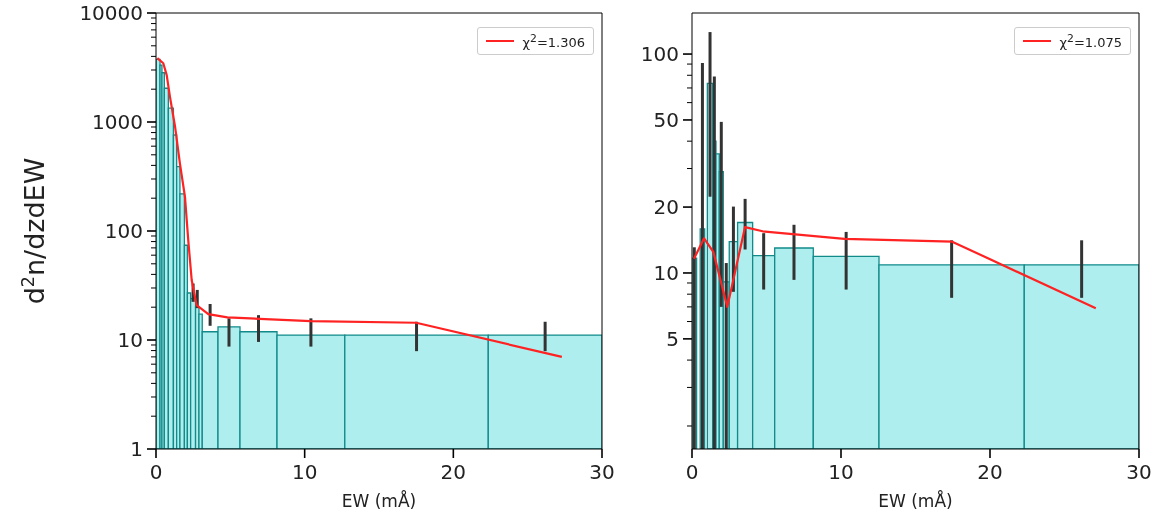 This screenshot has height=525, width=1158. I want to click on y-tick-label: 5, so click(672, 338).